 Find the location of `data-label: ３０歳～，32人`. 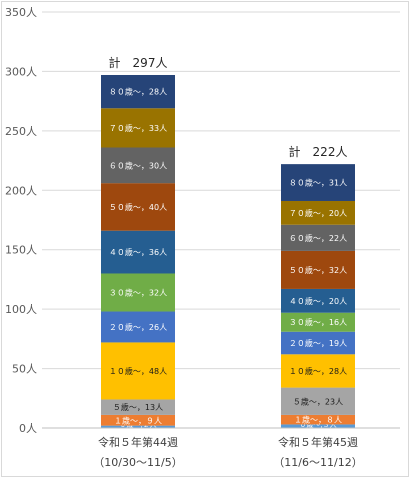

data-label: ３０歳～，32人 is located at coordinates (138, 293).